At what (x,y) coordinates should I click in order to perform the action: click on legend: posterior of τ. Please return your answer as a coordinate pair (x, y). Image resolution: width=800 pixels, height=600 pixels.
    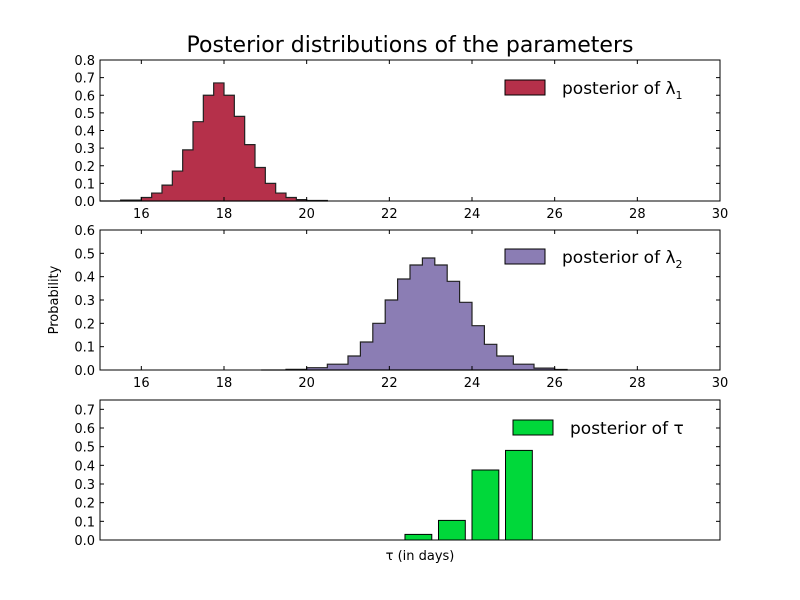
    Looking at the image, I should click on (598, 429).